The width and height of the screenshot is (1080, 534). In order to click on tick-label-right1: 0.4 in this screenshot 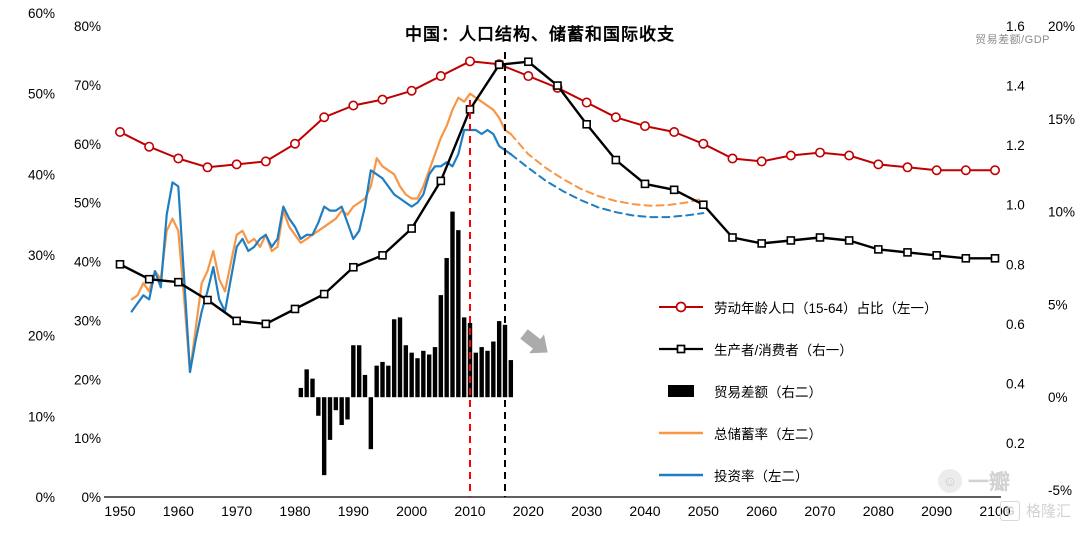, I will do `click(1015, 383)`.